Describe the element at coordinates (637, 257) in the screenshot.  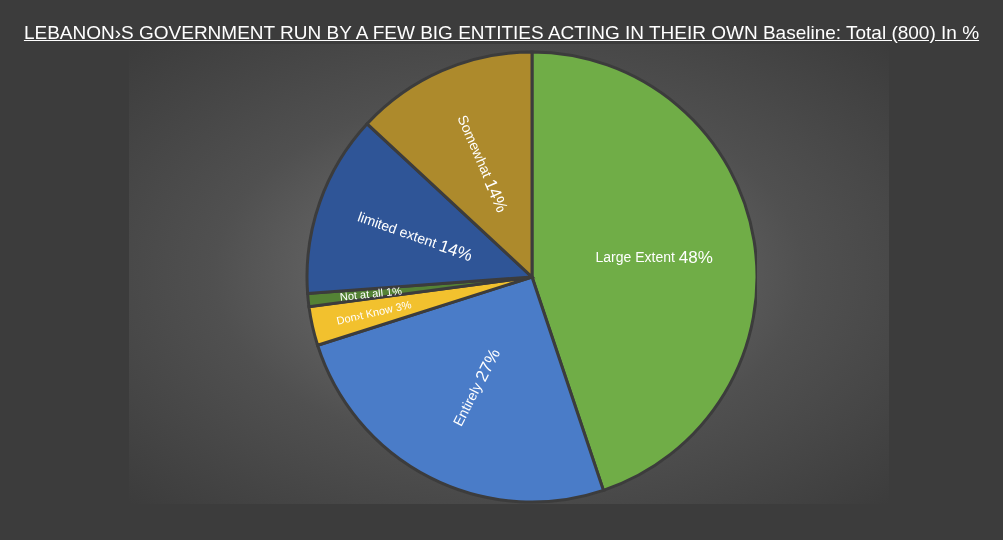
I see `slice-label: Large Extent` at that location.